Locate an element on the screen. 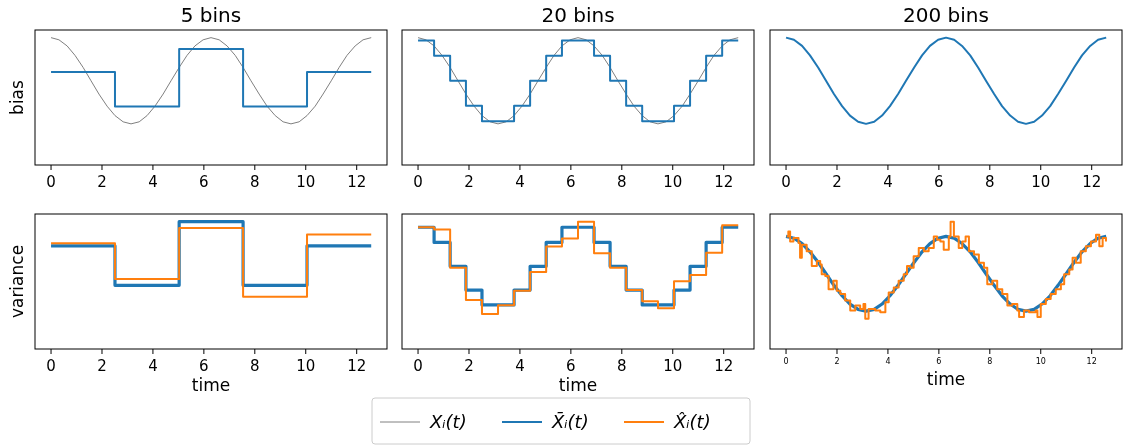 The image size is (1126, 446). y-axis-title: variance is located at coordinates (17, 281).